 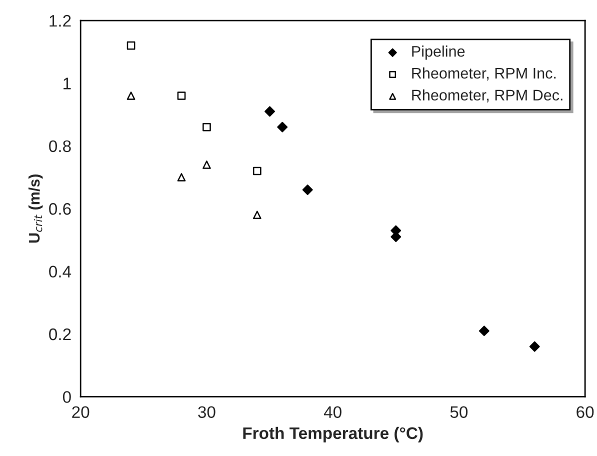 I want to click on y-tick-label: 1.2, so click(x=60, y=20).